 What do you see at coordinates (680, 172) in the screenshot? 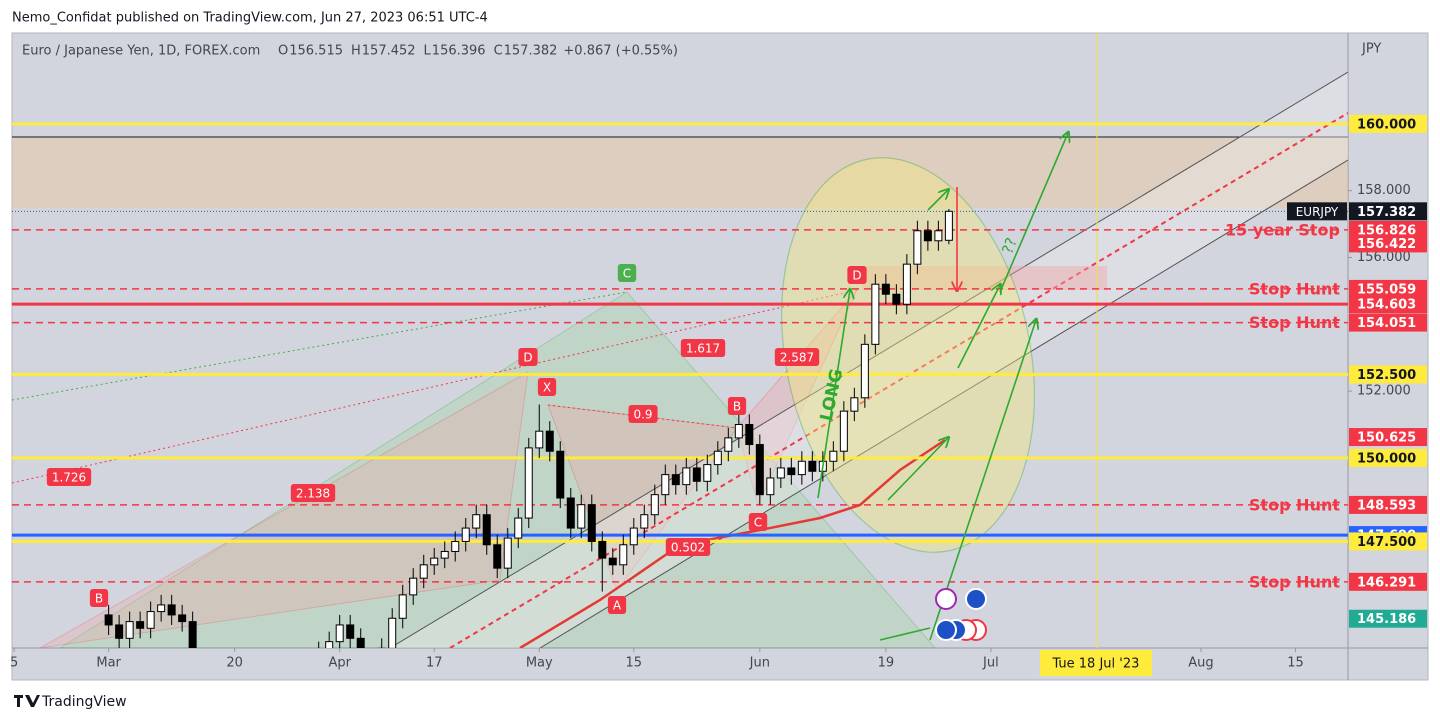
I see `supply-zone` at bounding box center [680, 172].